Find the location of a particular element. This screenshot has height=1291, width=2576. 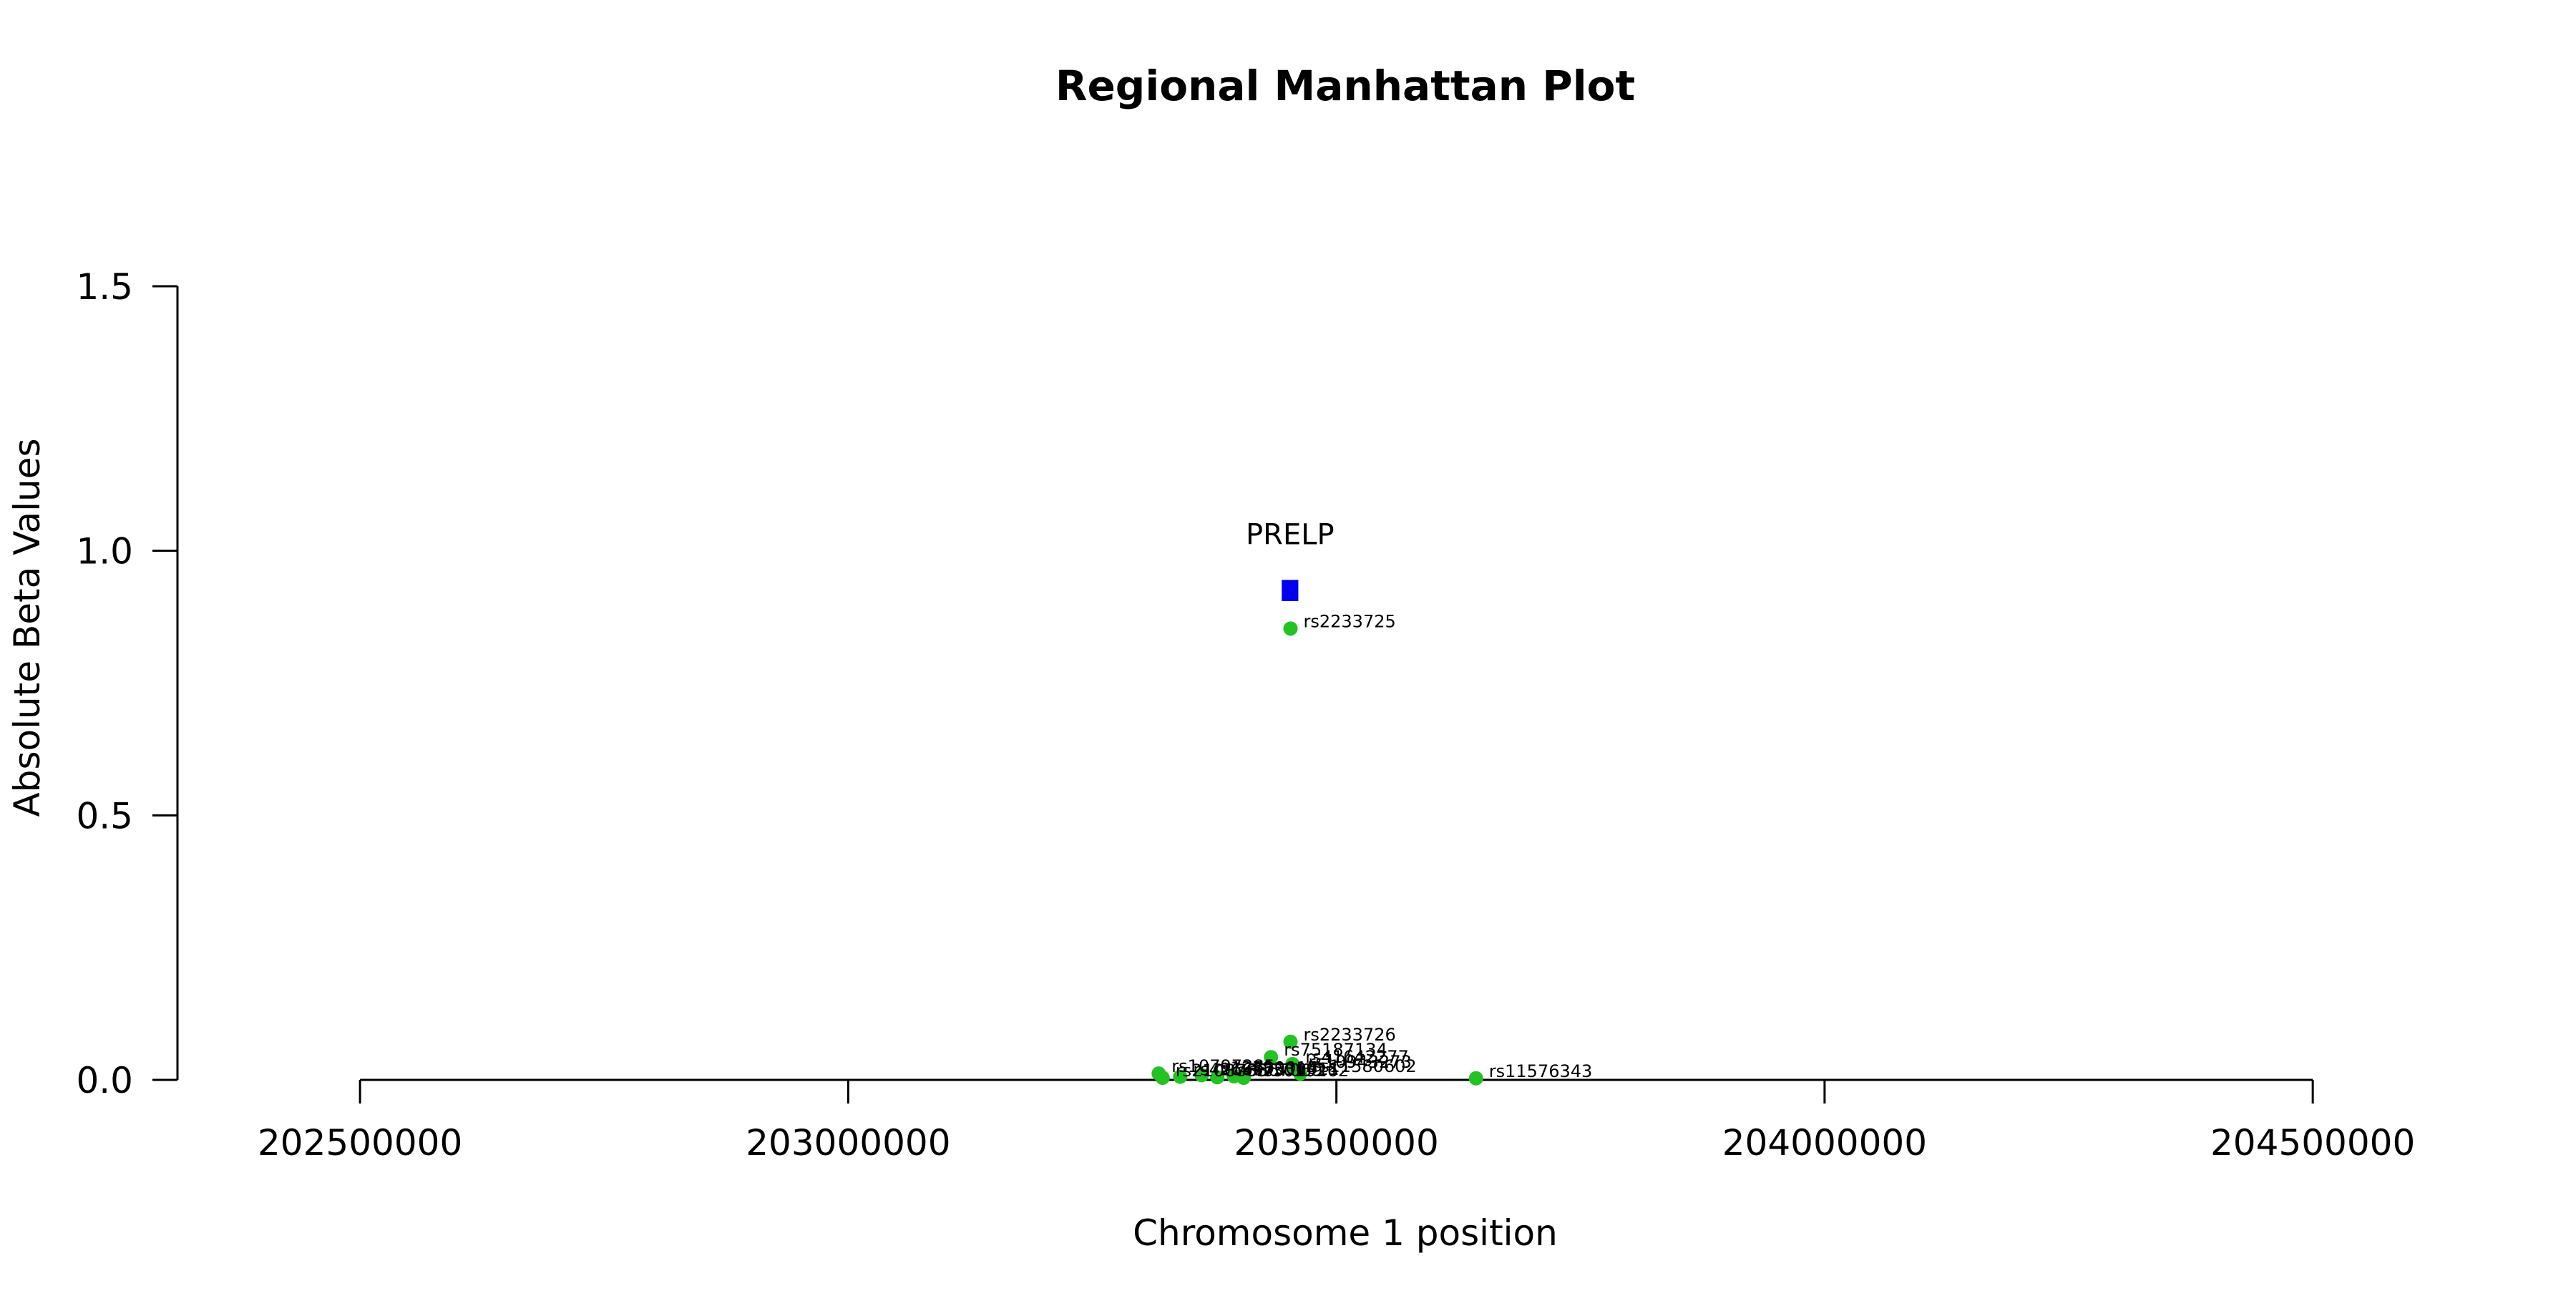

gene-block is located at coordinates (1290, 590).